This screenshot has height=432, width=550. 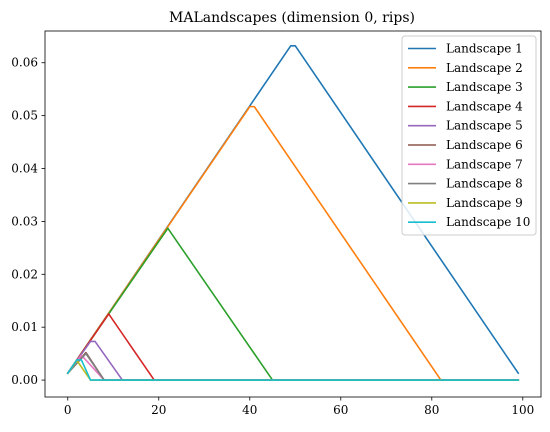 I want to click on x-tick-label: 80, so click(x=431, y=410).